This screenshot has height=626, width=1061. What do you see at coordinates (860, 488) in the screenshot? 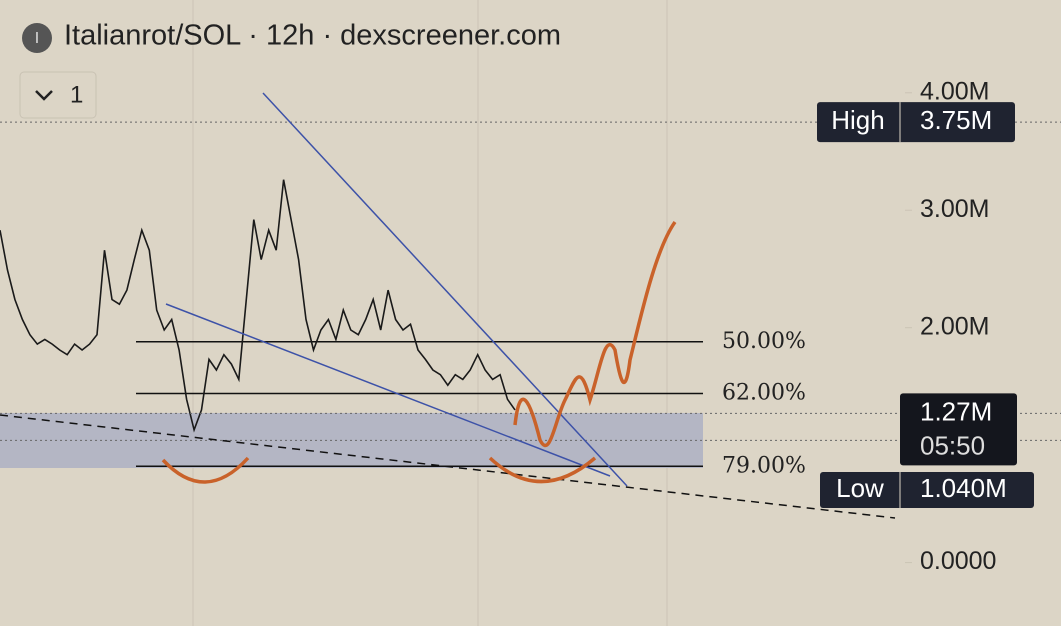
I see `low-label: Low` at bounding box center [860, 488].